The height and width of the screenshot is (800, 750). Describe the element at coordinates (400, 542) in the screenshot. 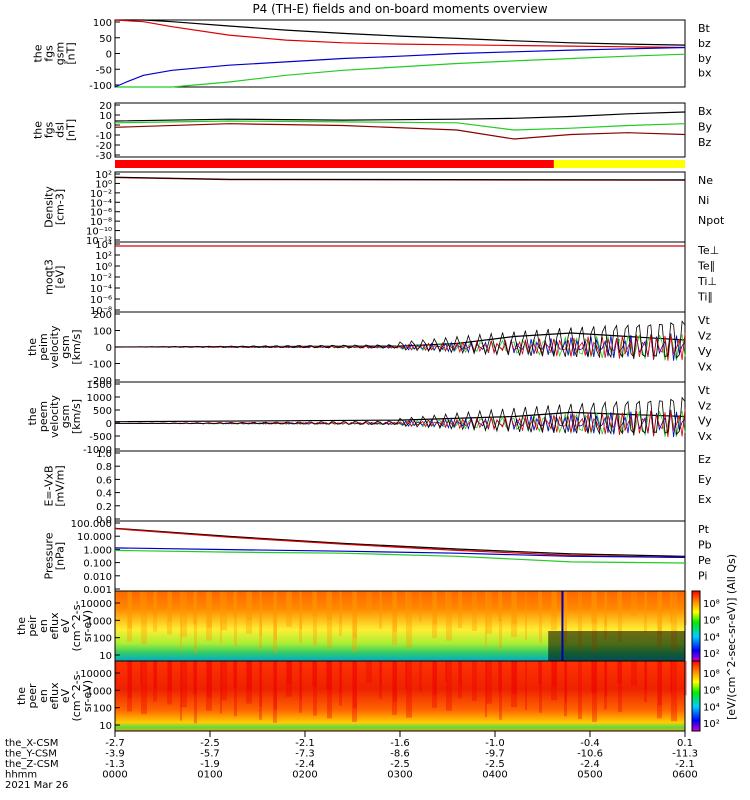

I see `series-Pt` at that location.